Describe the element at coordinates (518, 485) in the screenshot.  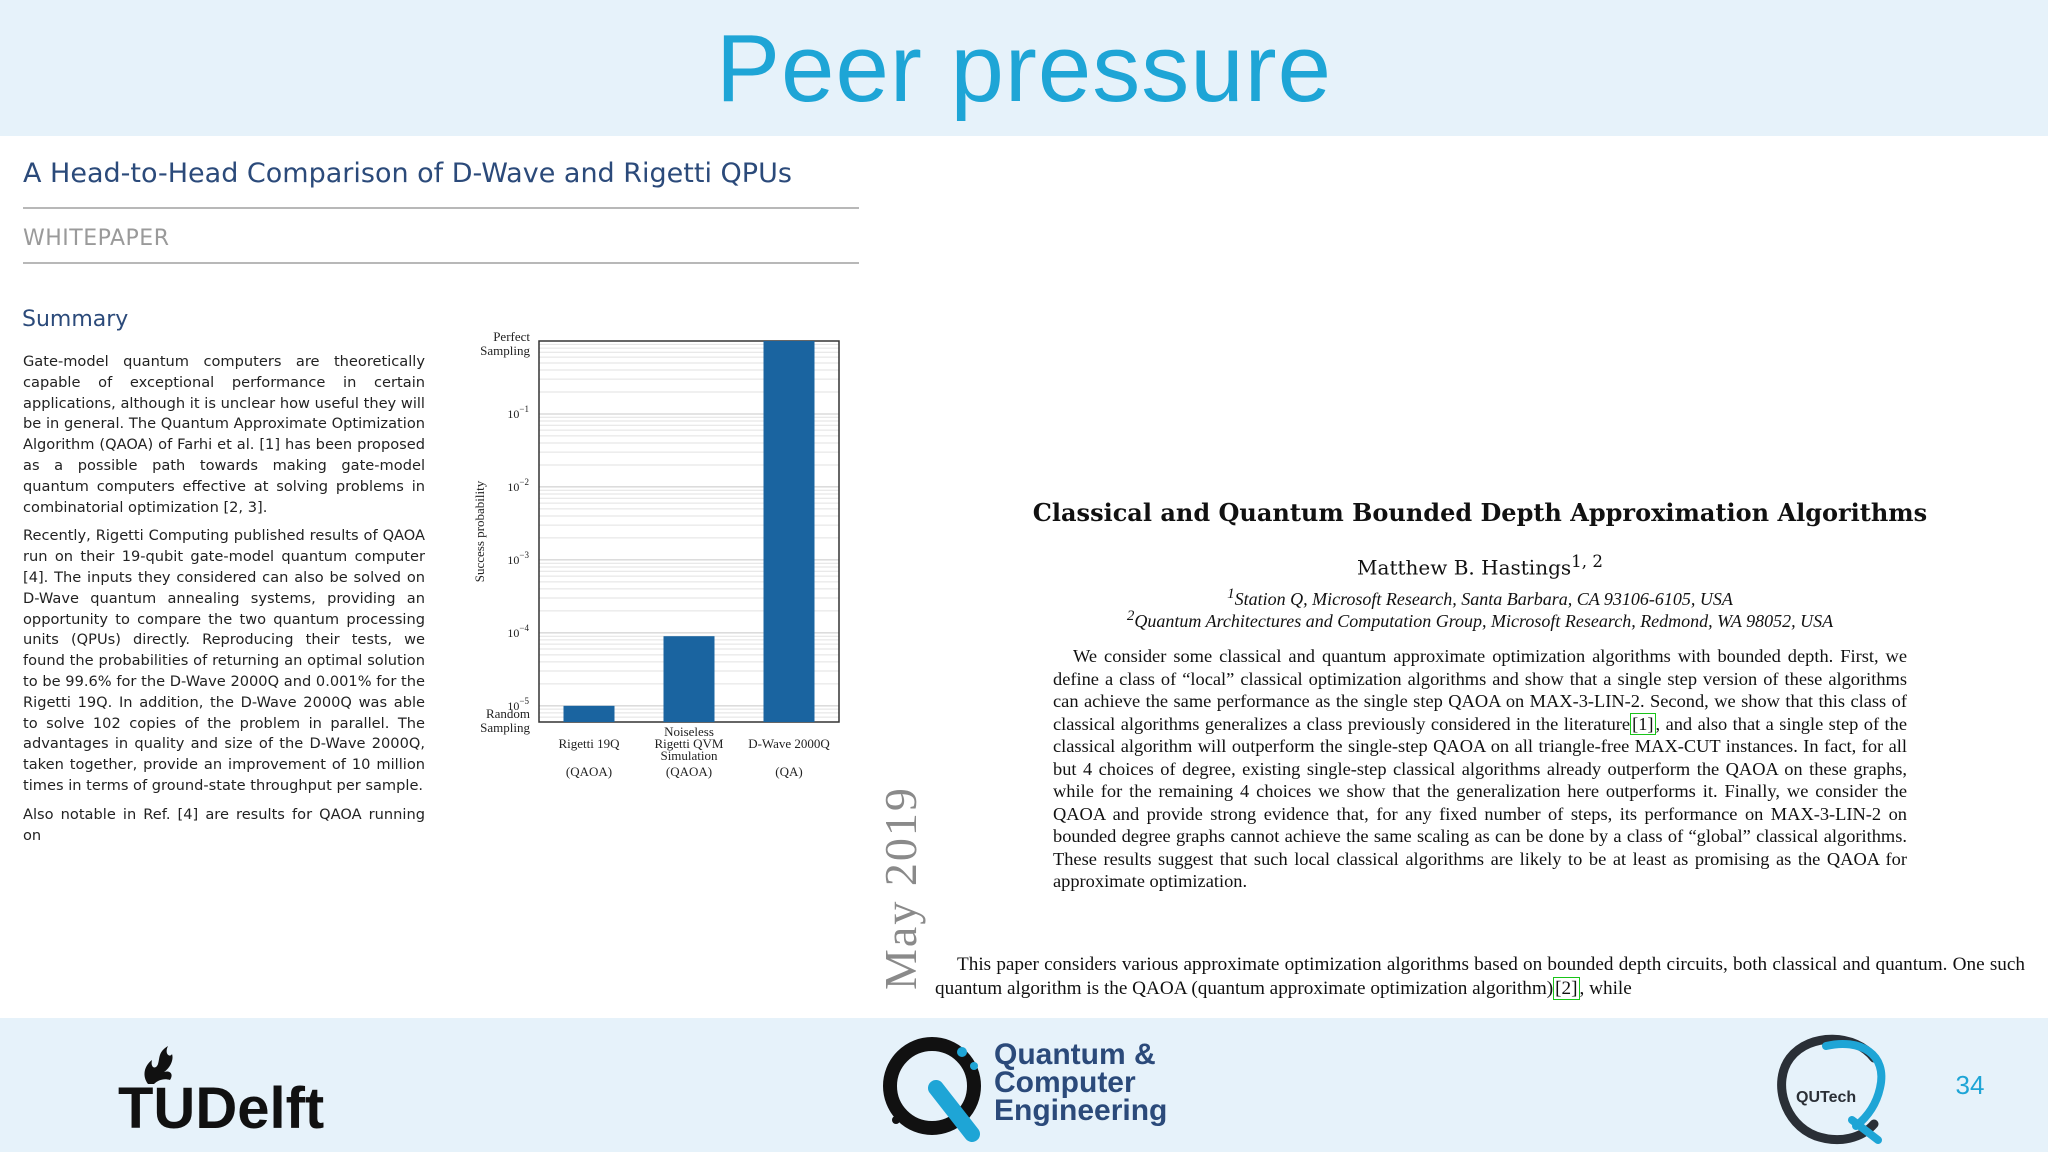
I see `y-tick-label: 10⁻²` at that location.